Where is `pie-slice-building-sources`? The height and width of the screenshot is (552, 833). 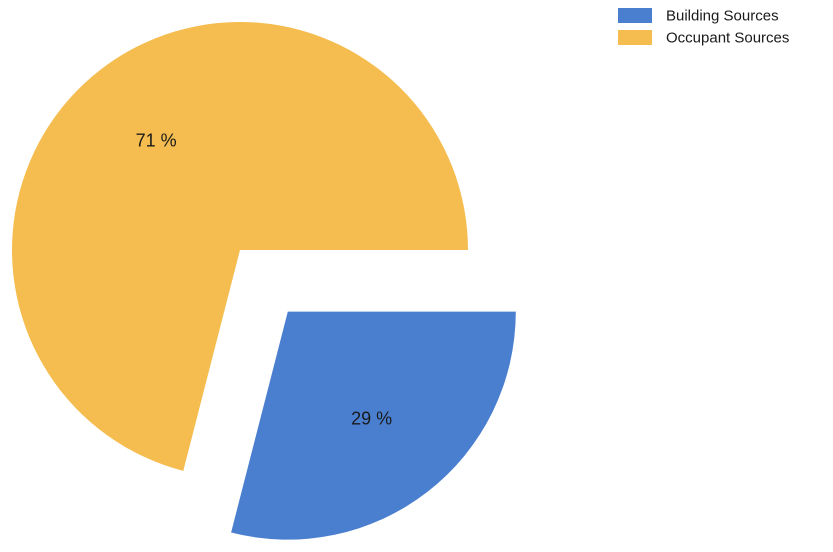 pie-slice-building-sources is located at coordinates (373, 425).